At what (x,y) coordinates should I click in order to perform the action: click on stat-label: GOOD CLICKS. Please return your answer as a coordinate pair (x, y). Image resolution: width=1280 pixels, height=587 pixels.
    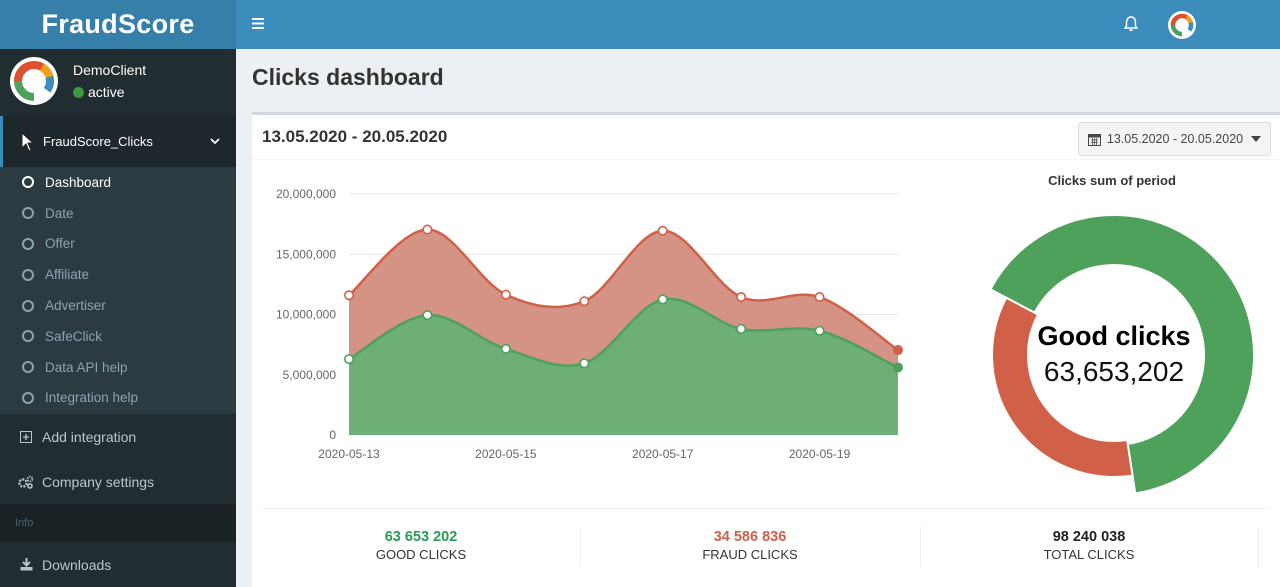
    Looking at the image, I should click on (421, 554).